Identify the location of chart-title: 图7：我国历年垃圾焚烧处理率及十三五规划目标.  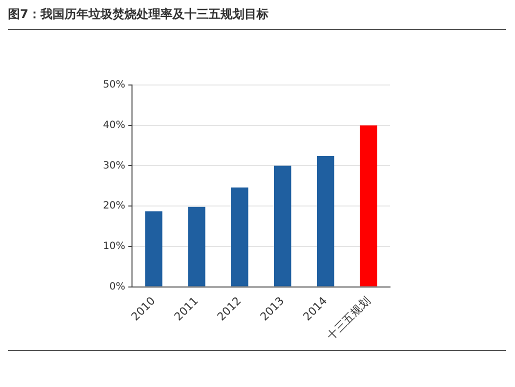
(257, 18).